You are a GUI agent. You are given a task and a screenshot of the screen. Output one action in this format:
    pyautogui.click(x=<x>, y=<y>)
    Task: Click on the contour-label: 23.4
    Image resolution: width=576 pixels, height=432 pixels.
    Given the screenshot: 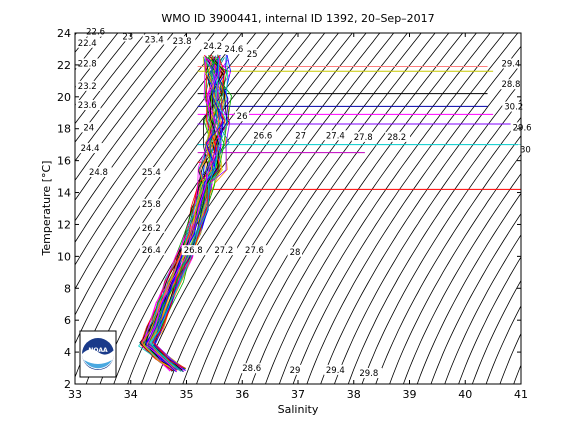 What is the action you would take?
    pyautogui.click(x=154, y=41)
    